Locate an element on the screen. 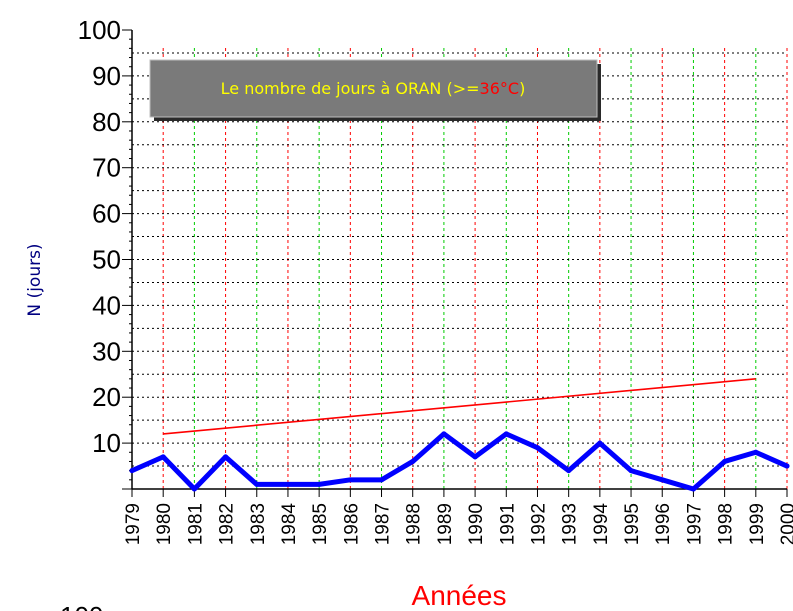 This screenshot has height=611, width=793. y-tick-label: 50 is located at coordinates (106, 260).